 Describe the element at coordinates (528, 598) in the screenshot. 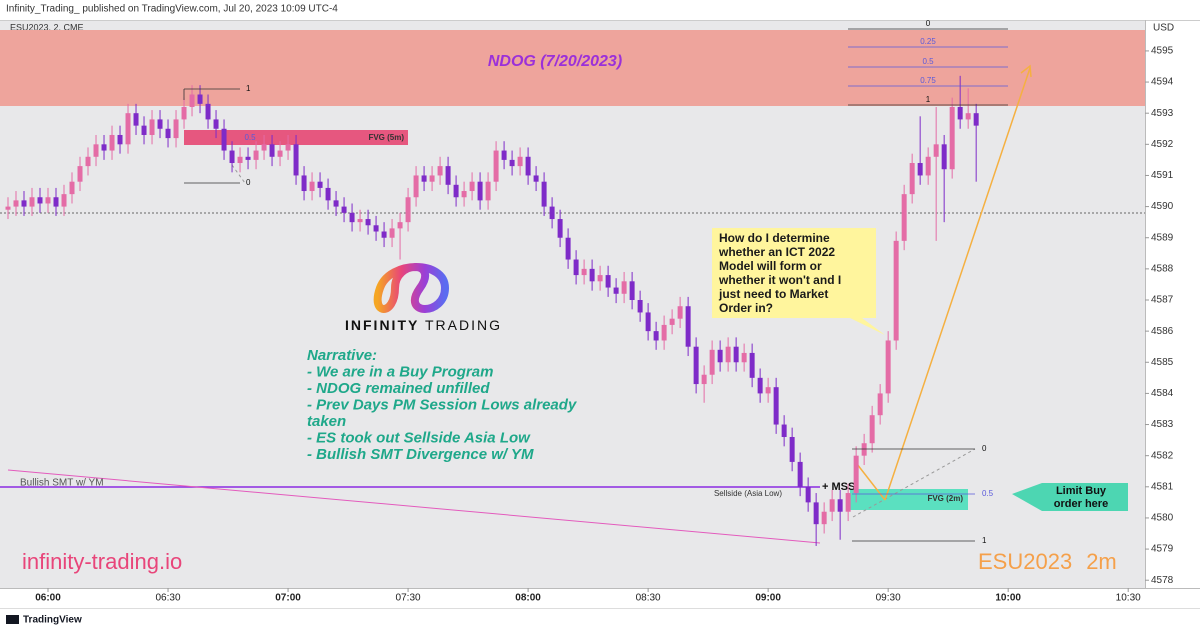

I see `x-tick-label: 08:00` at that location.